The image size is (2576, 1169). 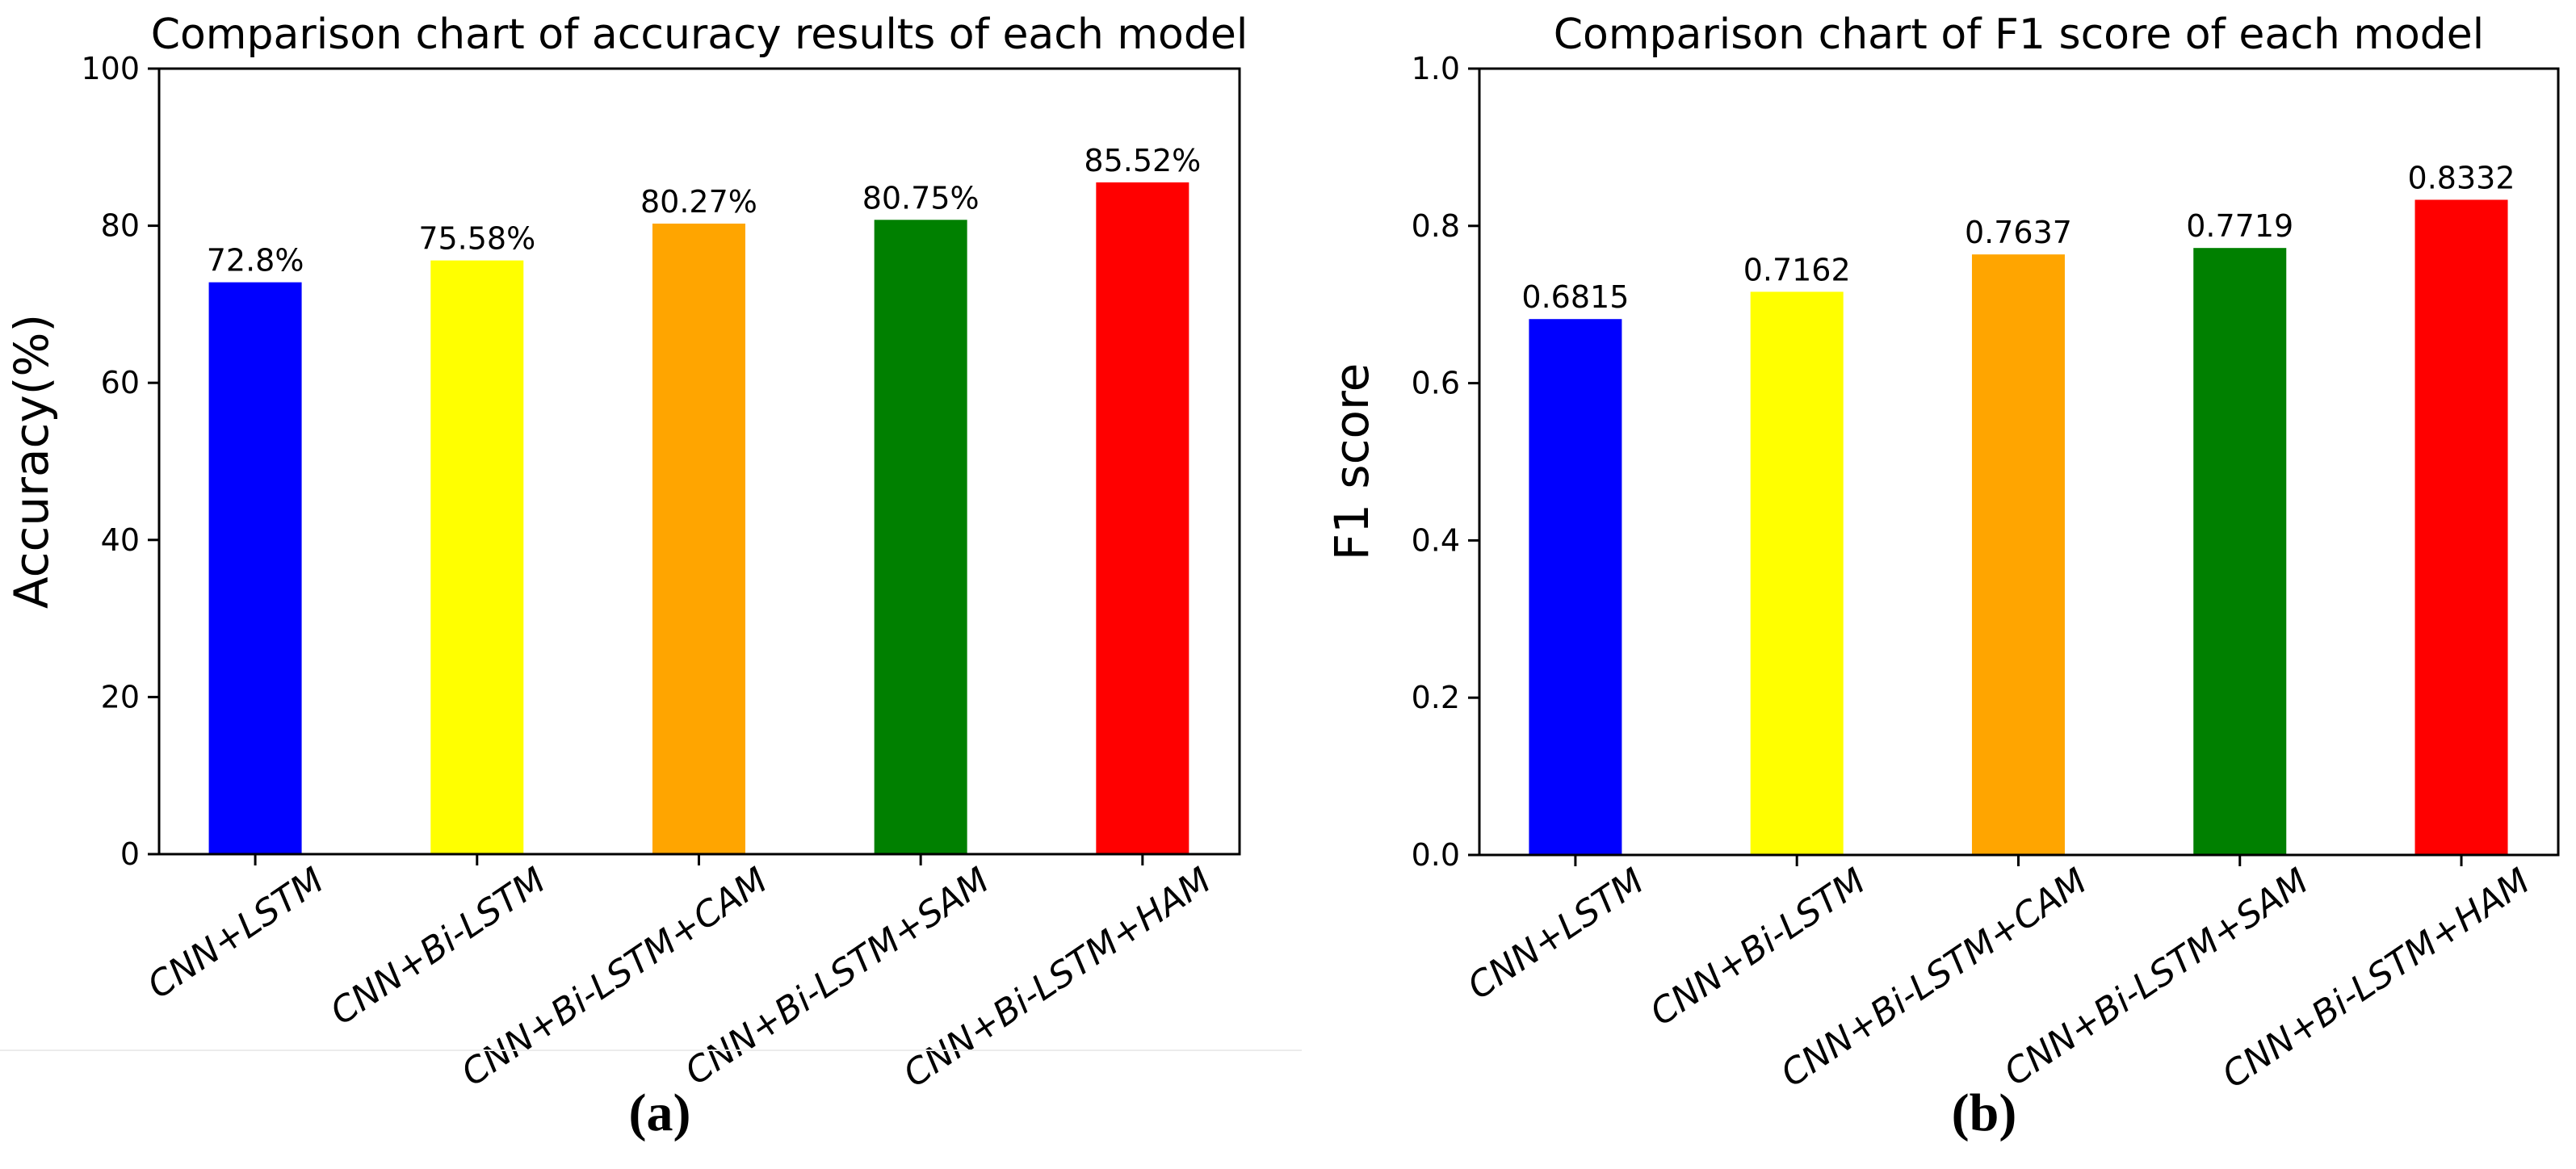 What do you see at coordinates (651, 1050) in the screenshot?
I see `left-figure-bottom-edge` at bounding box center [651, 1050].